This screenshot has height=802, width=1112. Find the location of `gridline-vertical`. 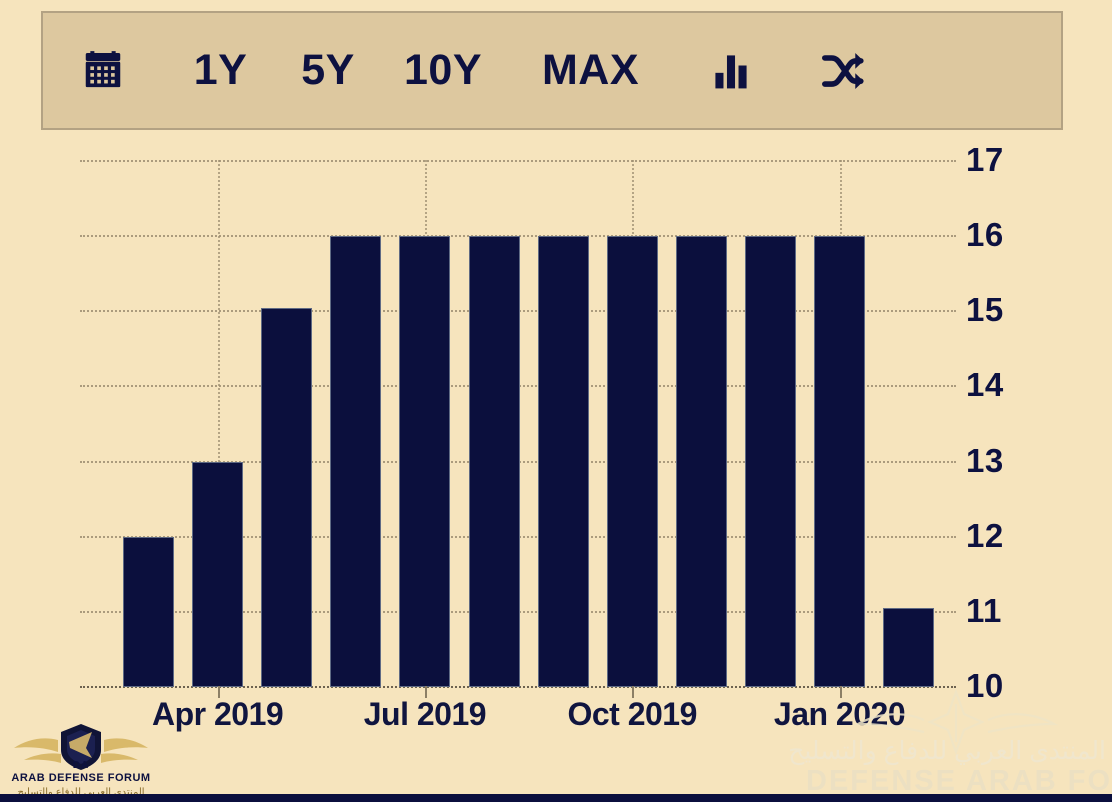

gridline-vertical is located at coordinates (218, 423).